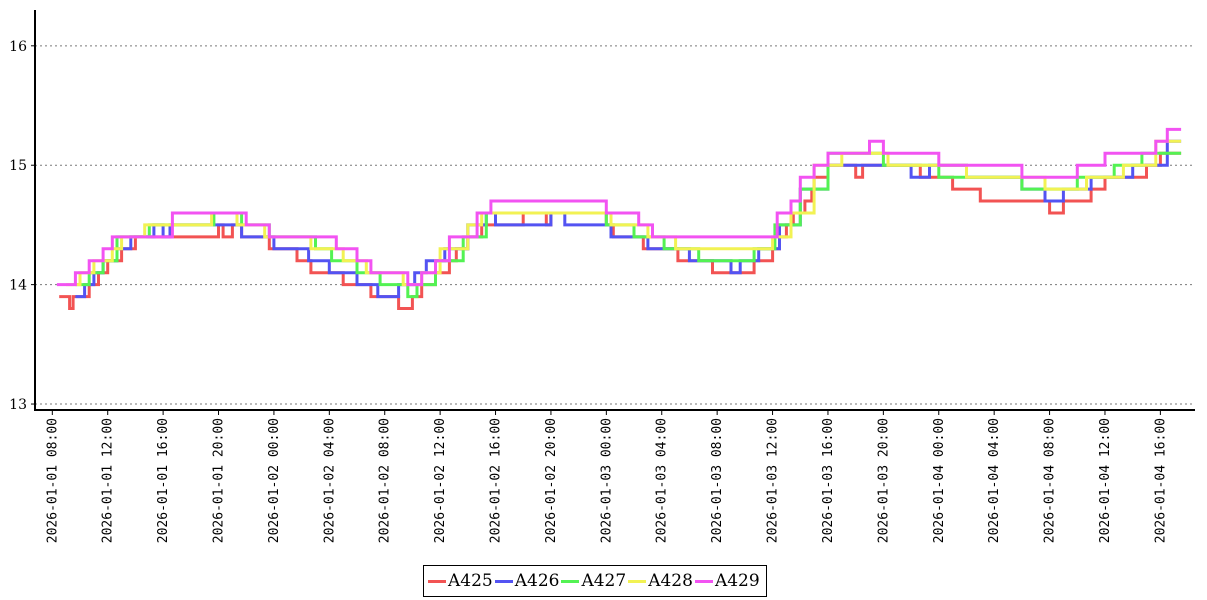  I want to click on legend-item-a428: A428, so click(660, 581).